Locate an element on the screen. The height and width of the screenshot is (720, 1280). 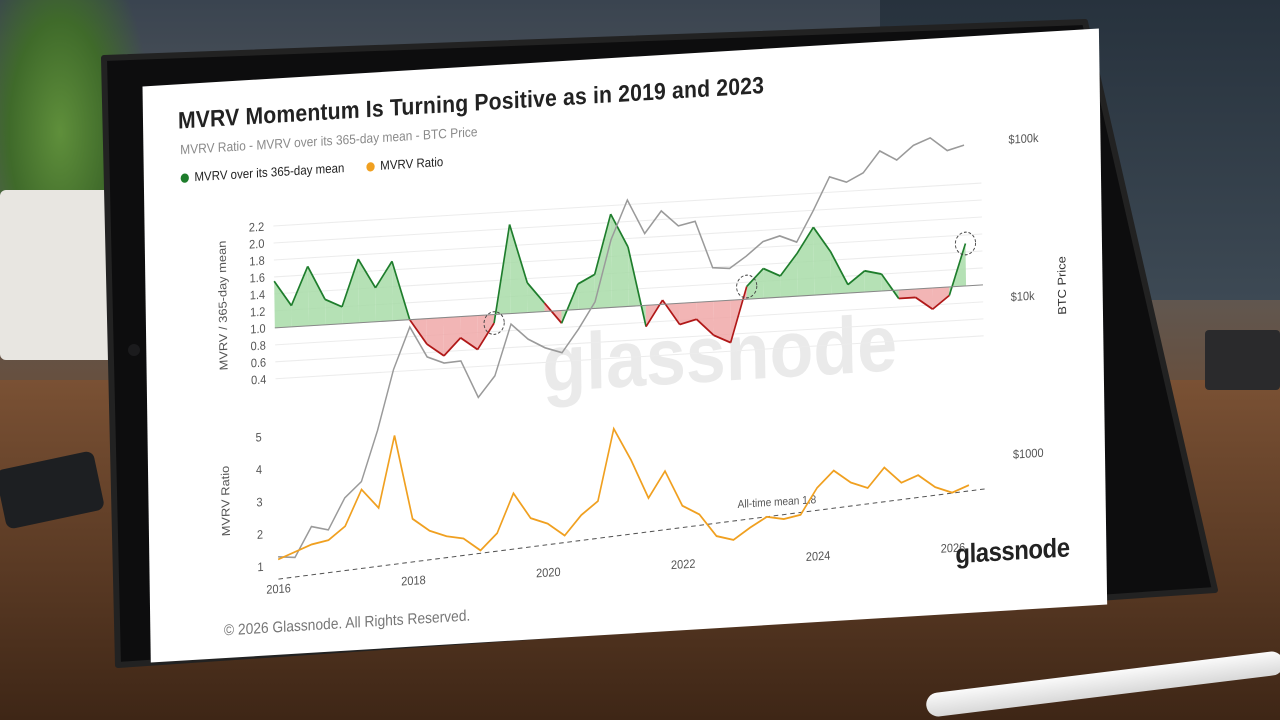
mean-line is located at coordinates (632, 534).